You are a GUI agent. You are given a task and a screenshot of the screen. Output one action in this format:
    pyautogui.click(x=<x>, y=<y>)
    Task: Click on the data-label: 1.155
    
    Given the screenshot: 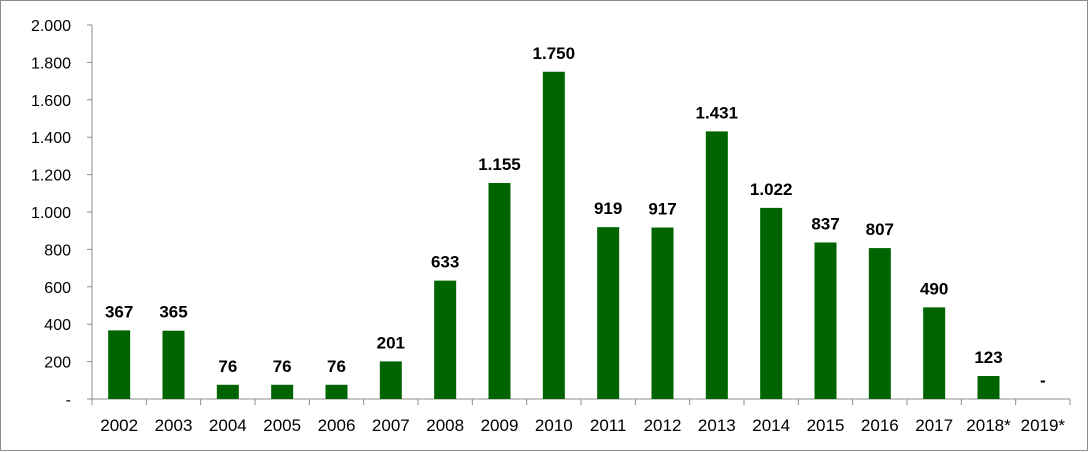 What is the action you would take?
    pyautogui.click(x=499, y=164)
    